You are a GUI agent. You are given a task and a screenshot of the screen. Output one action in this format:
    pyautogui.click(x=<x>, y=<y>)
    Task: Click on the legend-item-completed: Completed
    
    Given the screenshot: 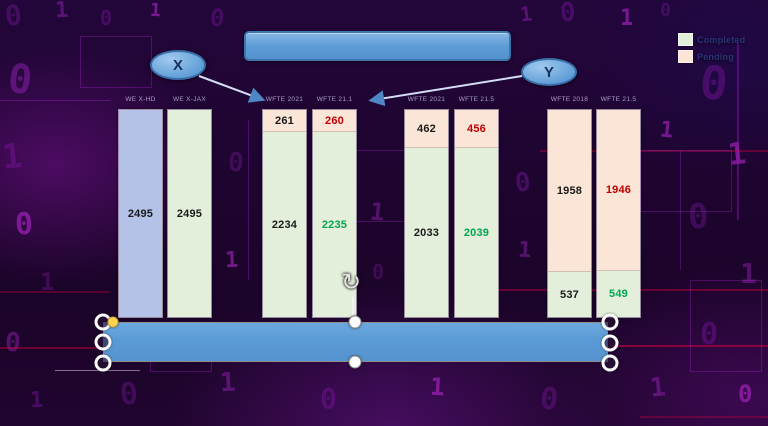 What is the action you would take?
    pyautogui.click(x=711, y=39)
    